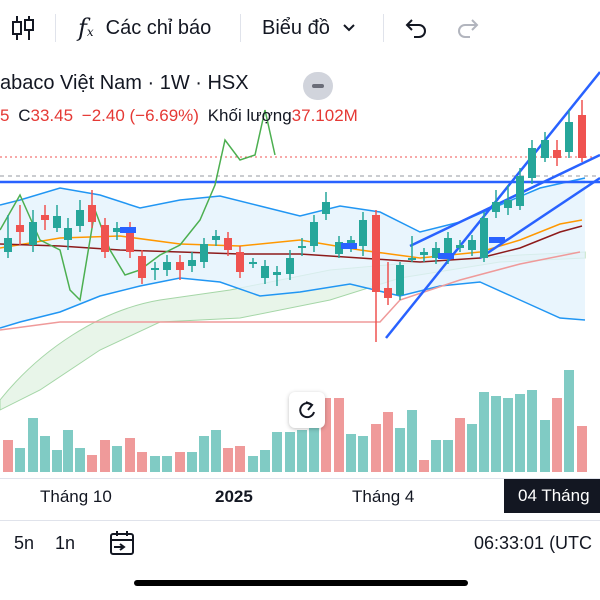 This screenshot has height=600, width=600. Describe the element at coordinates (55, 28) in the screenshot. I see `toolbar-divider` at that location.